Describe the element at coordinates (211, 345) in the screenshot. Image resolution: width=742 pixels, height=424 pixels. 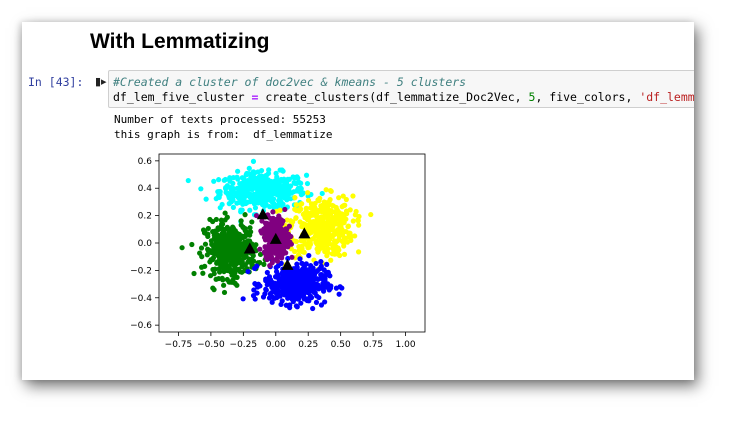
I see `x-tick-label: −0.50` at that location.